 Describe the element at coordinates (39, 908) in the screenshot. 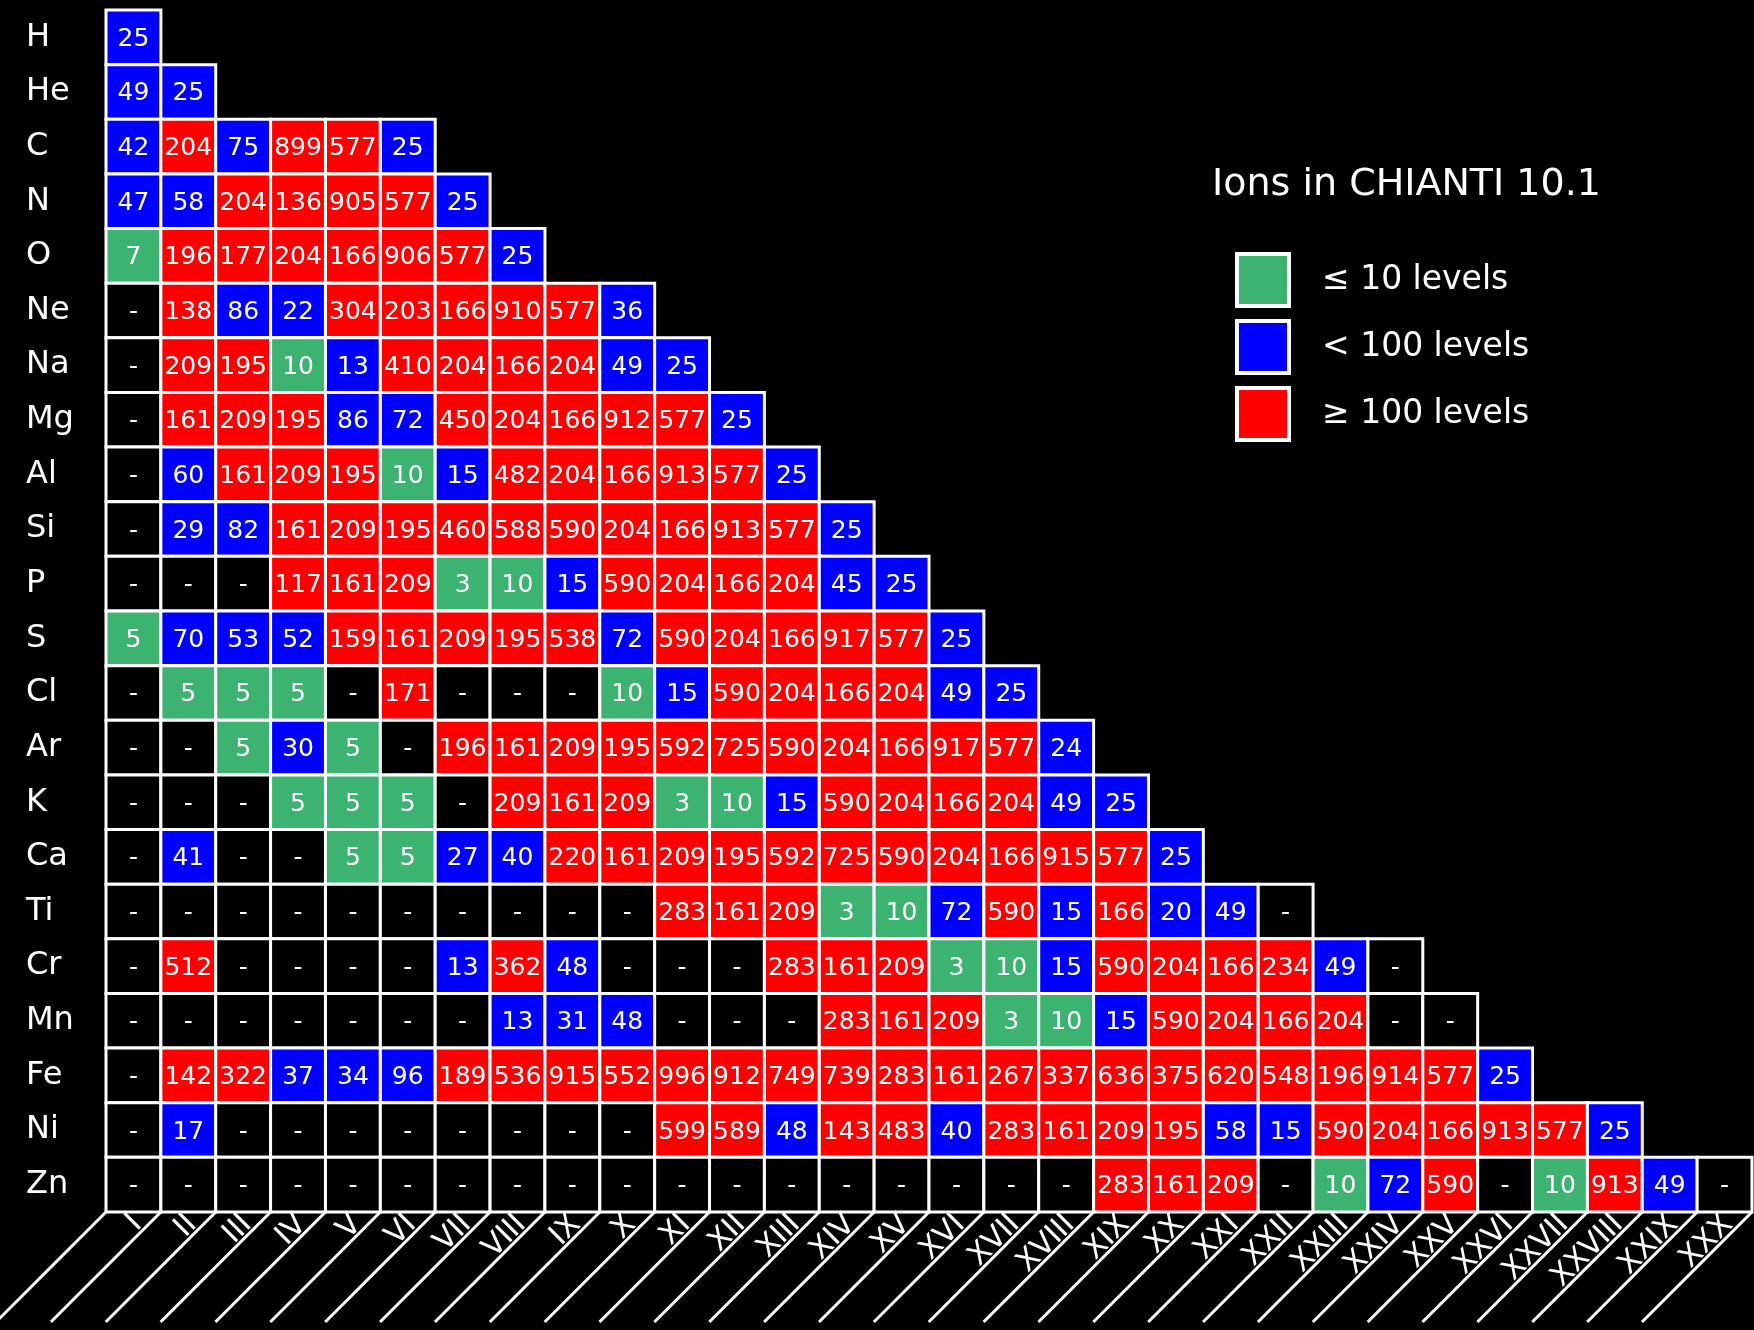

I see `y-tick-label: Ti` at that location.